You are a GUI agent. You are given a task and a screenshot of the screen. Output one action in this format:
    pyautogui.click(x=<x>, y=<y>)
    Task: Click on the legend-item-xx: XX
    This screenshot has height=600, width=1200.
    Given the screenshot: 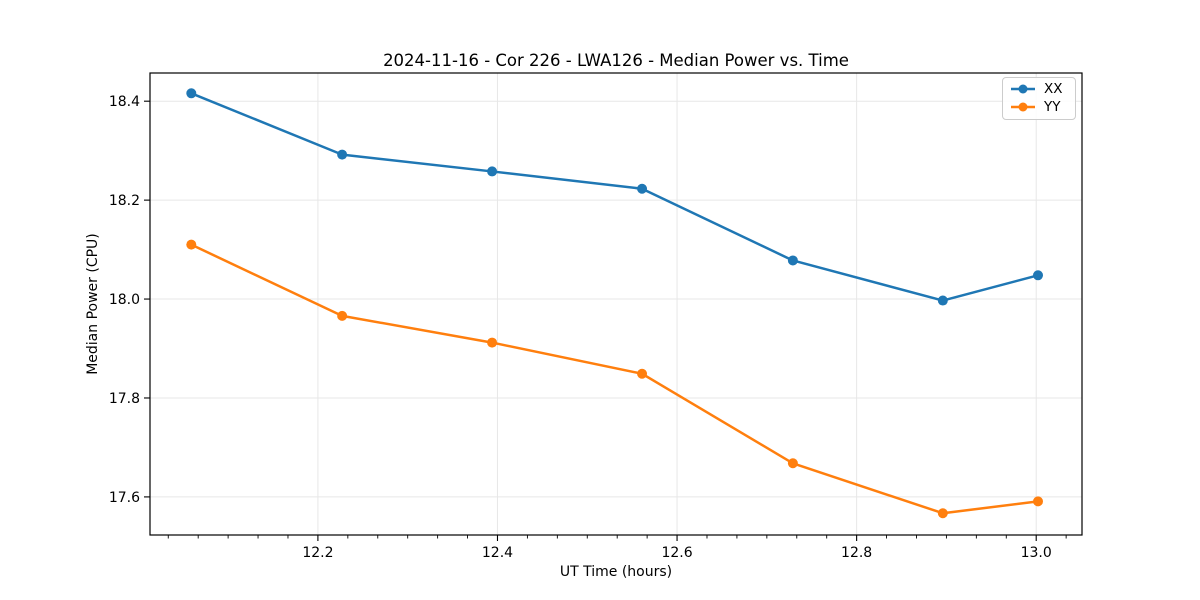 What is the action you would take?
    pyautogui.click(x=1039, y=89)
    